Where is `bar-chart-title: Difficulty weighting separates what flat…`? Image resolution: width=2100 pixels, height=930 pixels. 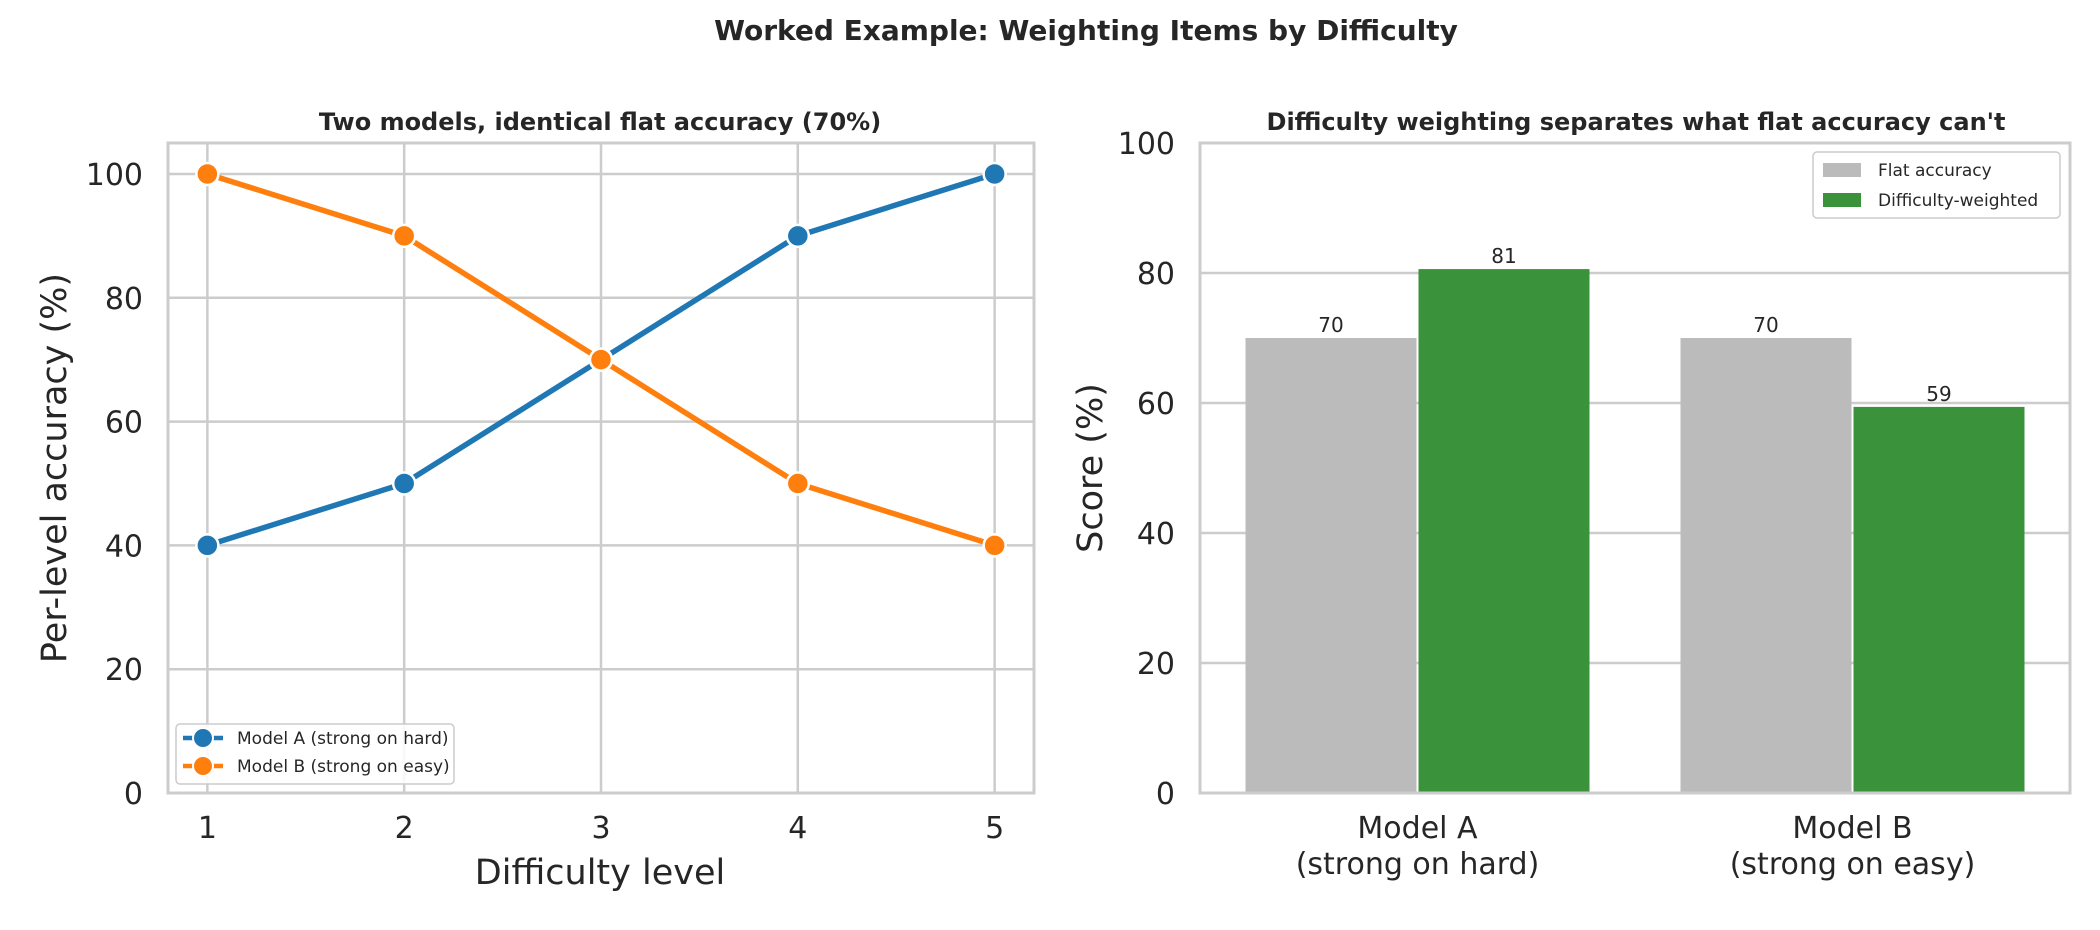 bar-chart-title: Difficulty weighting separates what flat… is located at coordinates (1636, 122).